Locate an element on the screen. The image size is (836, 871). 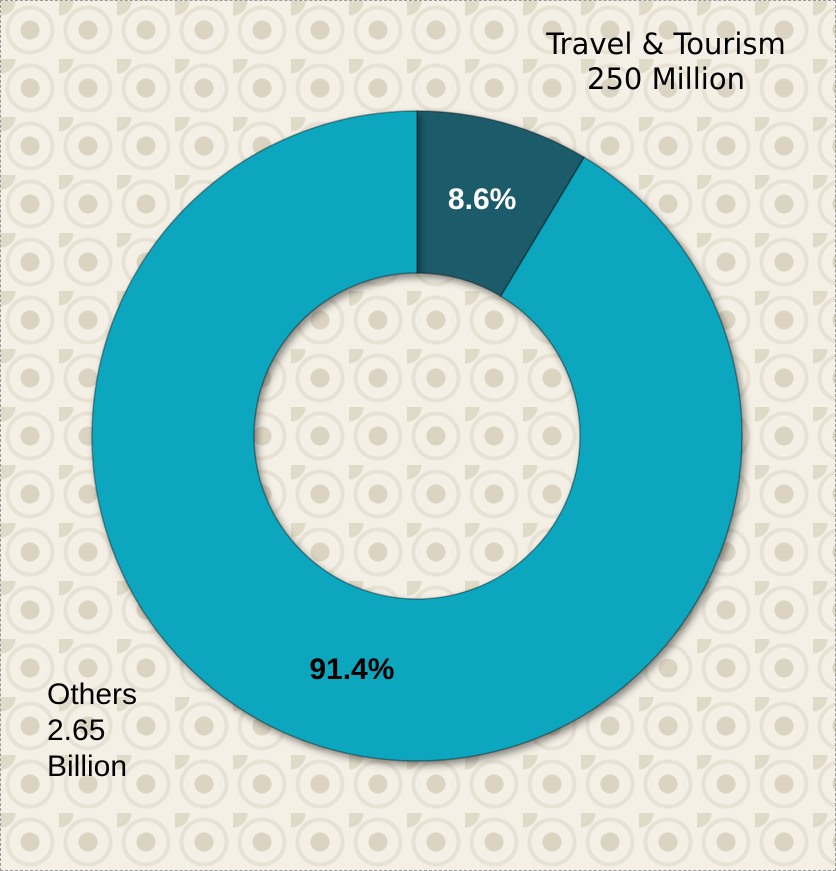
slice-label: Travel & Tourism 250 Million is located at coordinates (666, 62).